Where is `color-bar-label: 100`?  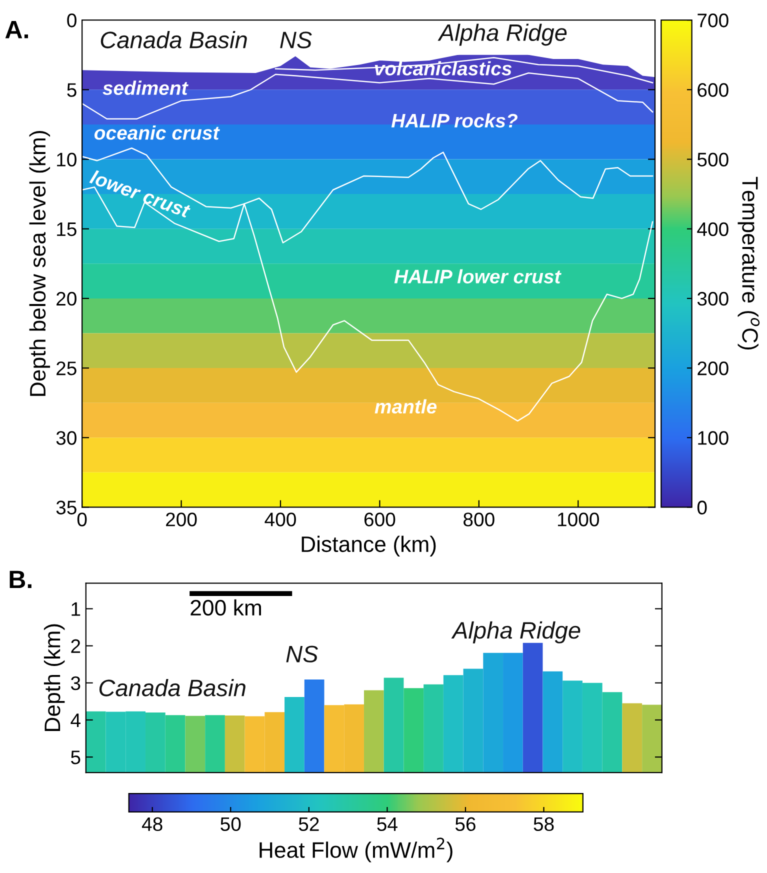 color-bar-label: 100 is located at coordinates (713, 438).